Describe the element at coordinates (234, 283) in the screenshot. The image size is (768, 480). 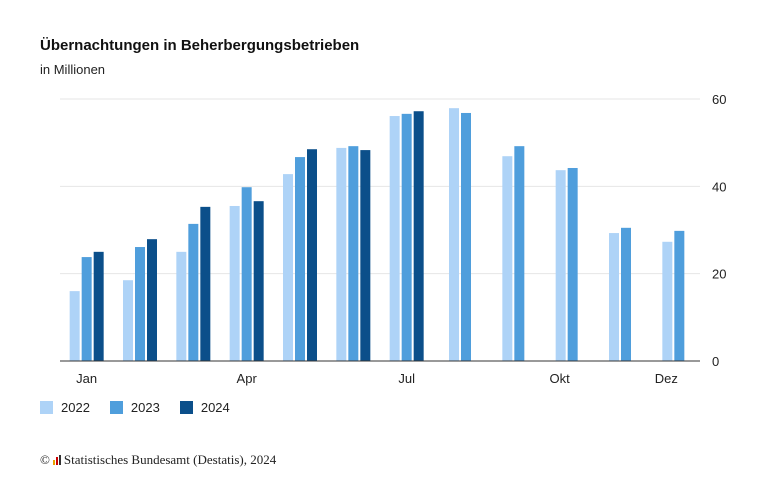
I see `bar-2022-Apr` at that location.